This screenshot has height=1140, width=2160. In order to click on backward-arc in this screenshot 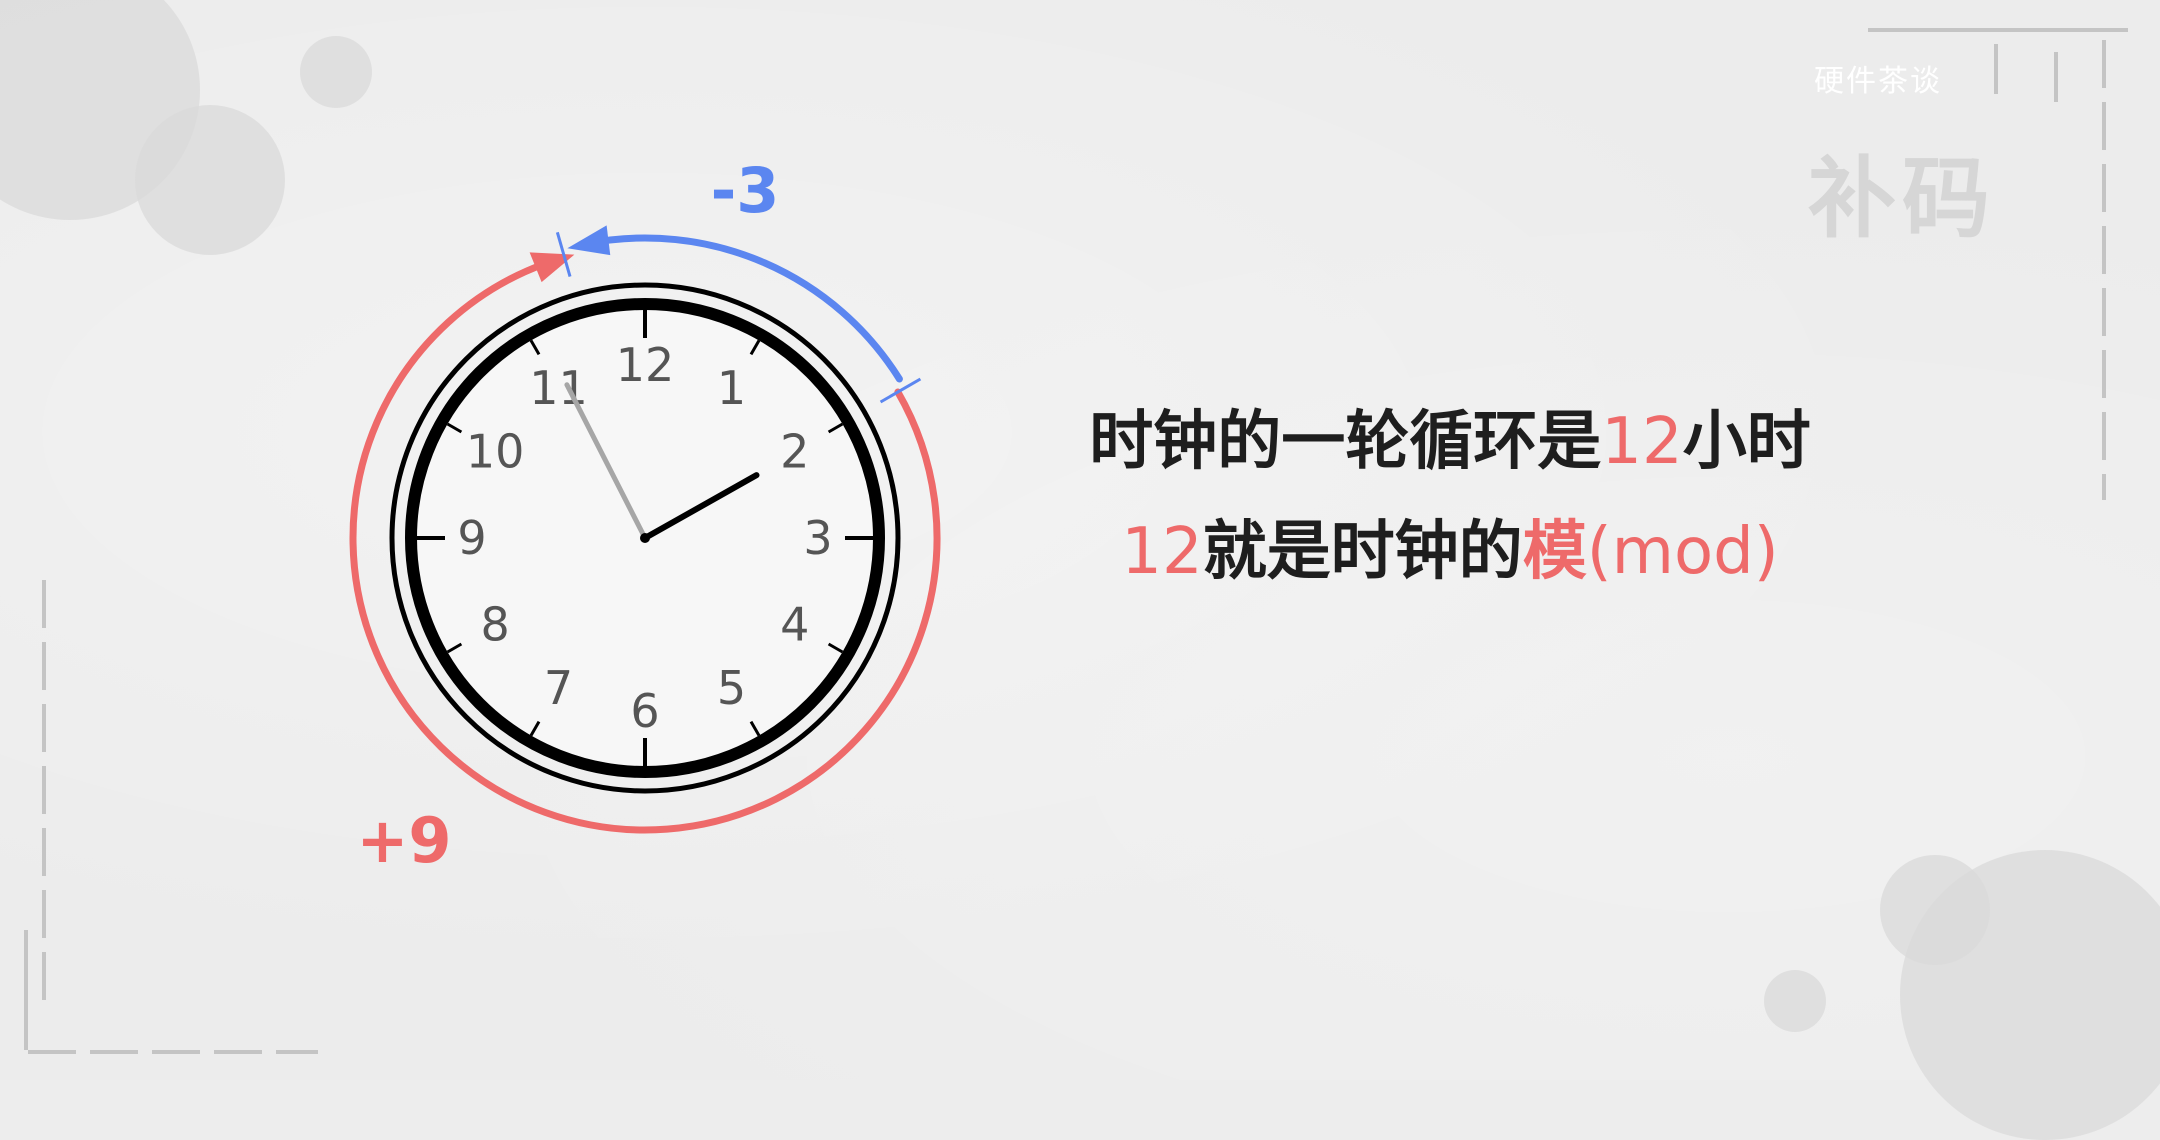, I will do `click(743, 308)`.